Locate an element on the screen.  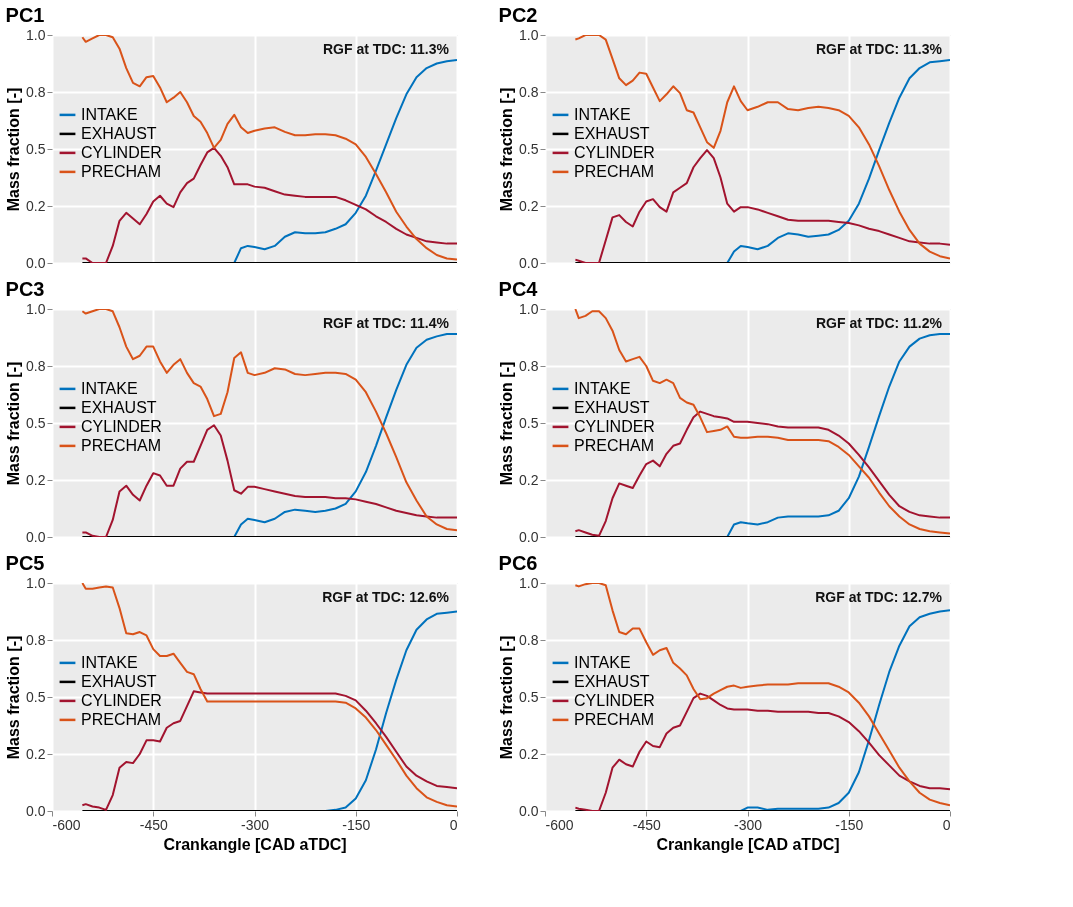
chart-title: PC1 is located at coordinates (25, 15).